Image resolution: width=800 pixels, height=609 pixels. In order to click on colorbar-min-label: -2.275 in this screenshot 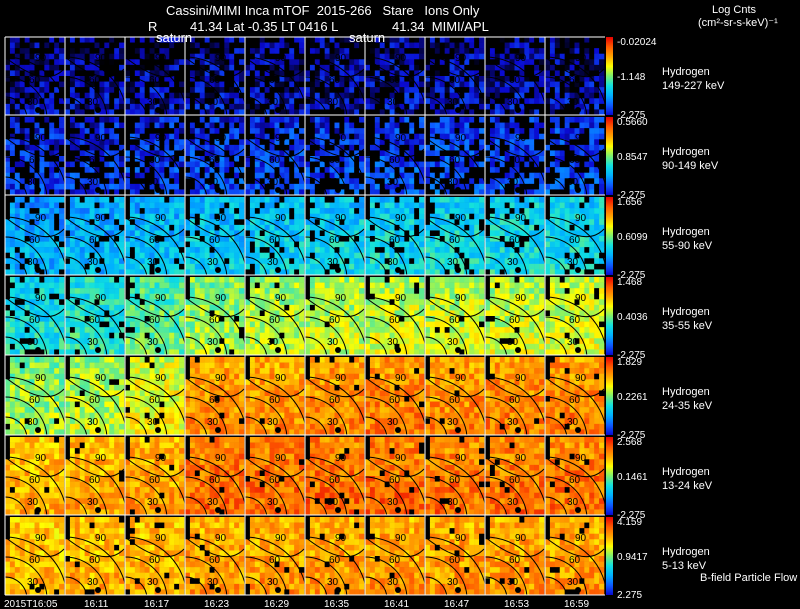, I will do `click(631, 355)`.